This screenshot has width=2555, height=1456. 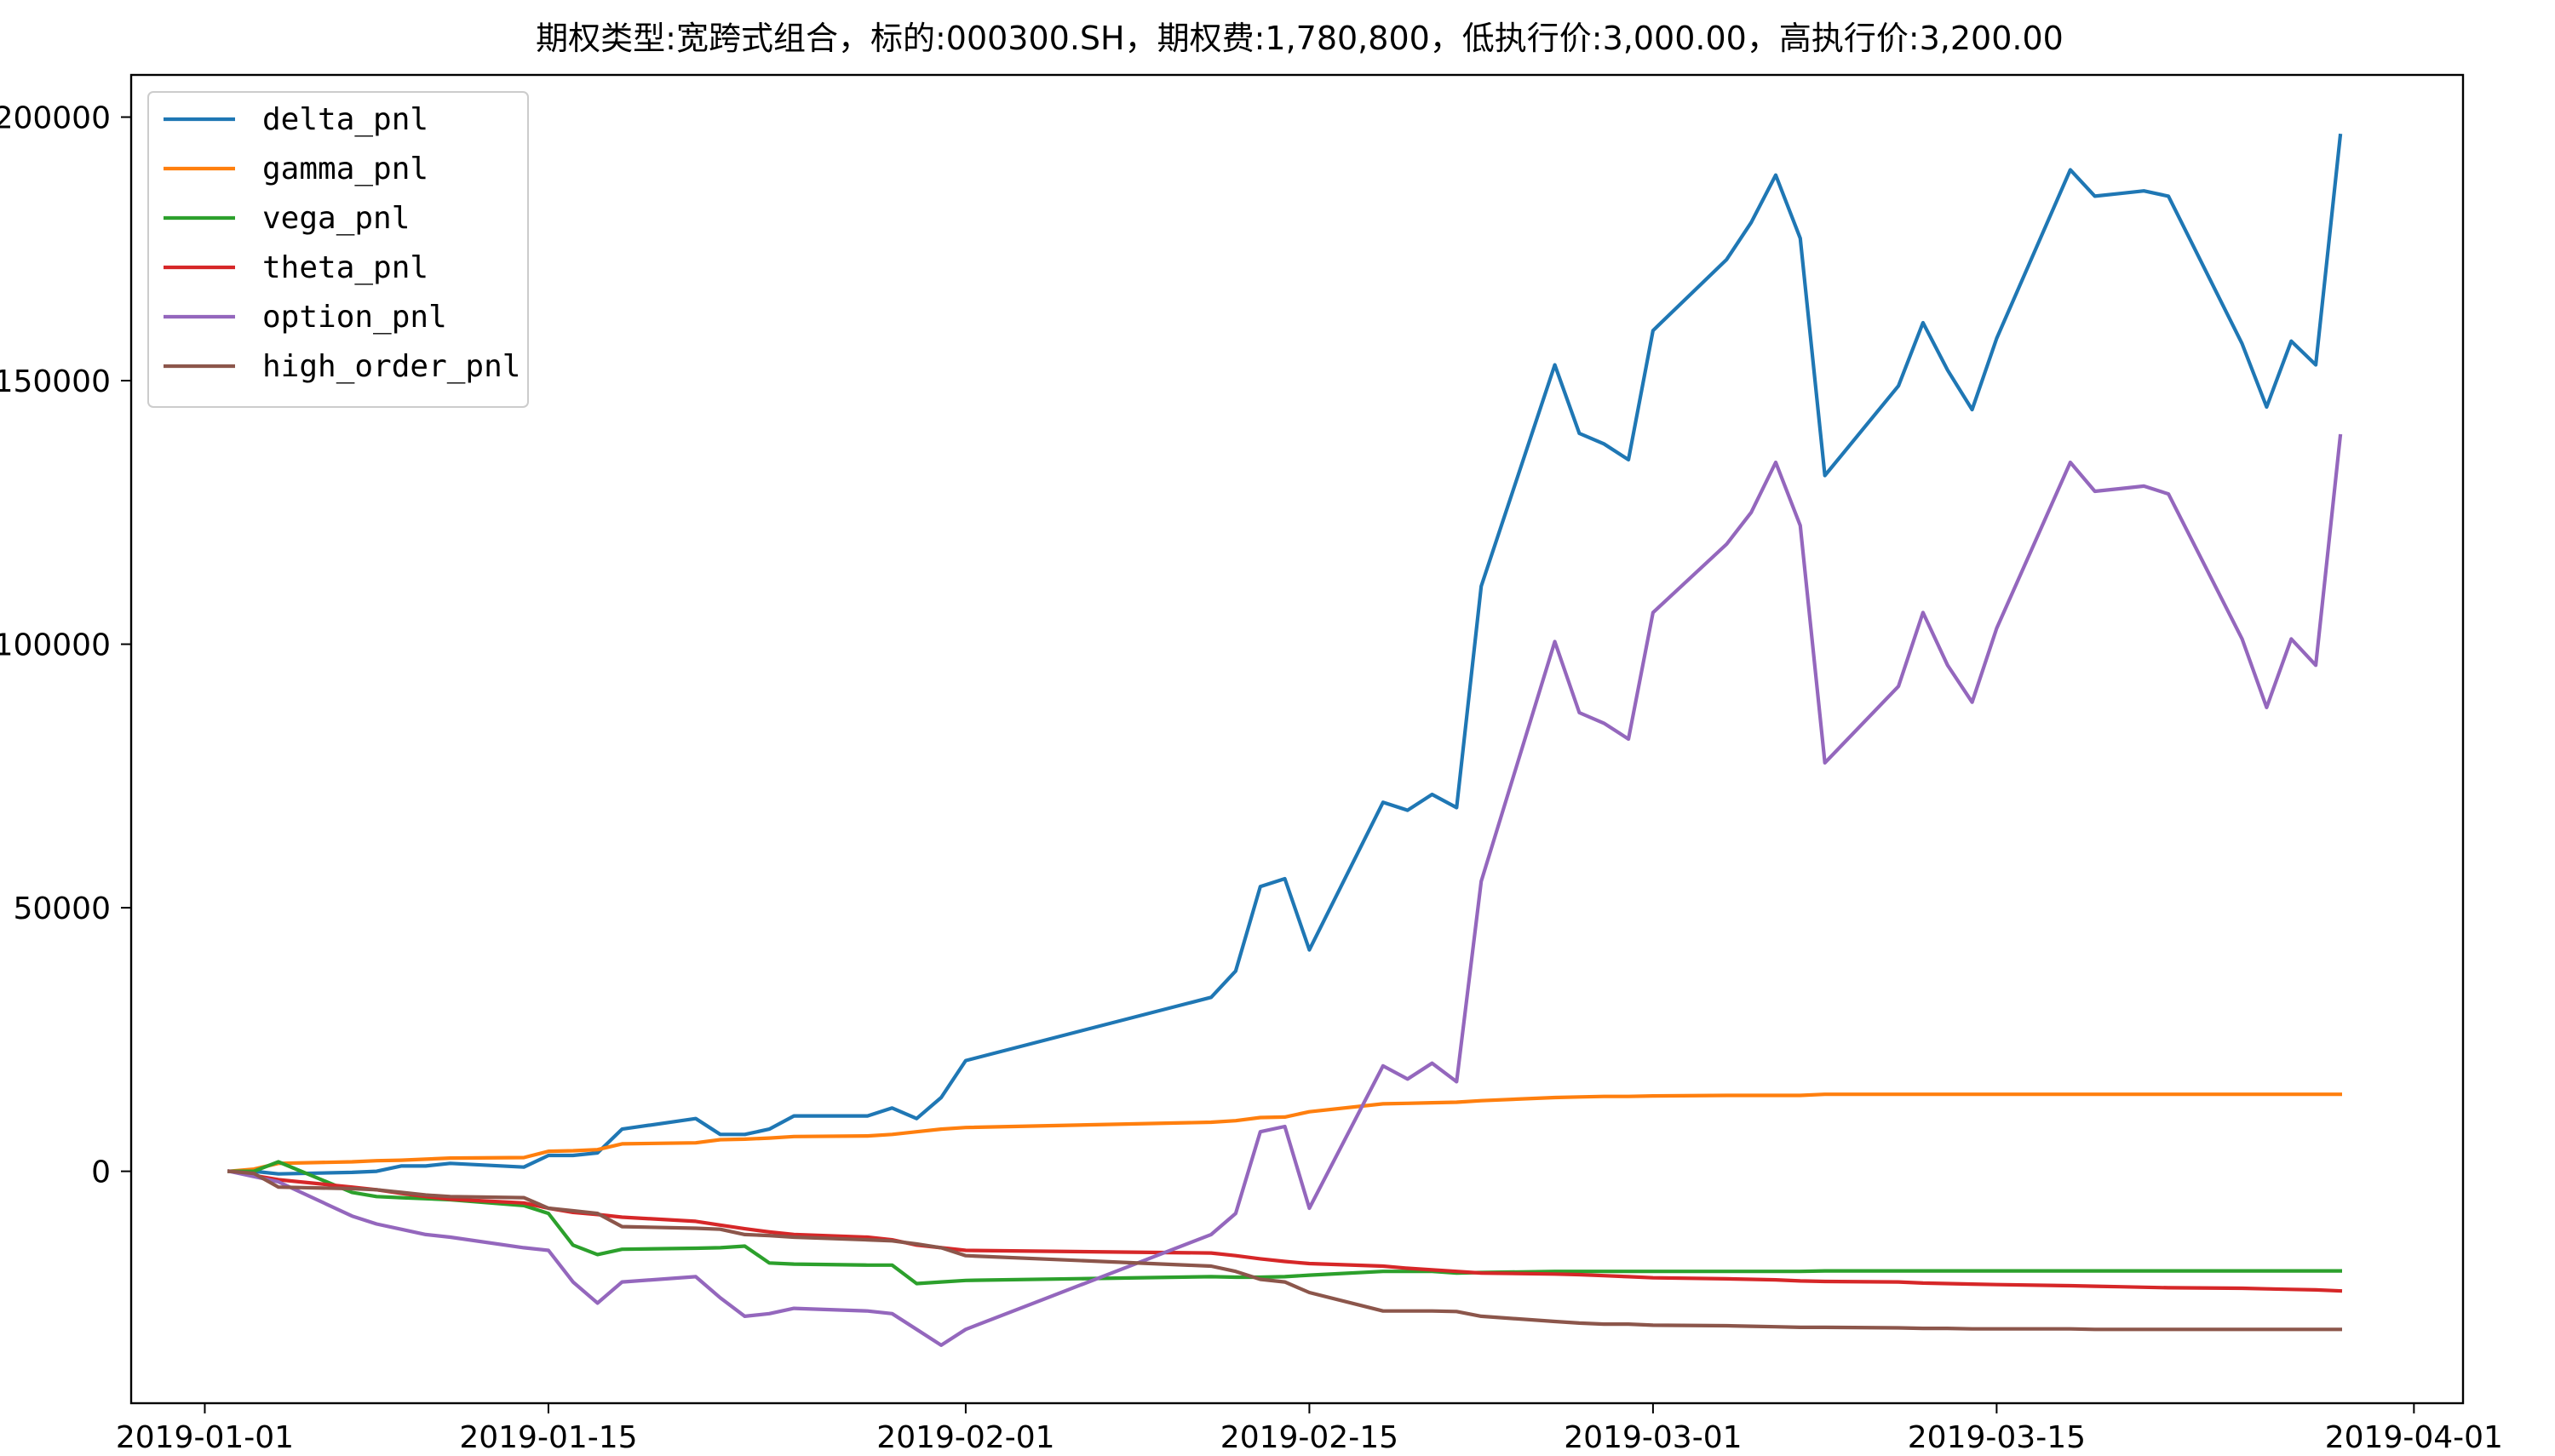 What do you see at coordinates (2414, 1438) in the screenshot?
I see `x-tick-label: 2019-04-01` at bounding box center [2414, 1438].